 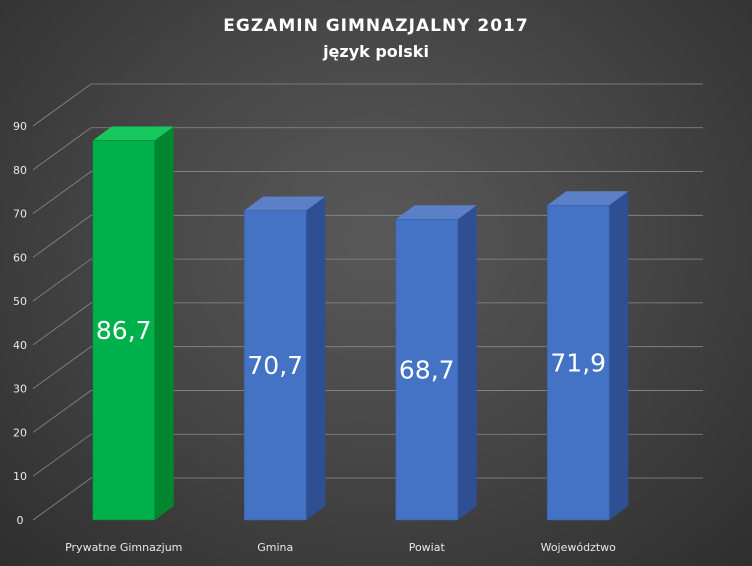 I want to click on bar: 68,7, so click(x=436, y=363).